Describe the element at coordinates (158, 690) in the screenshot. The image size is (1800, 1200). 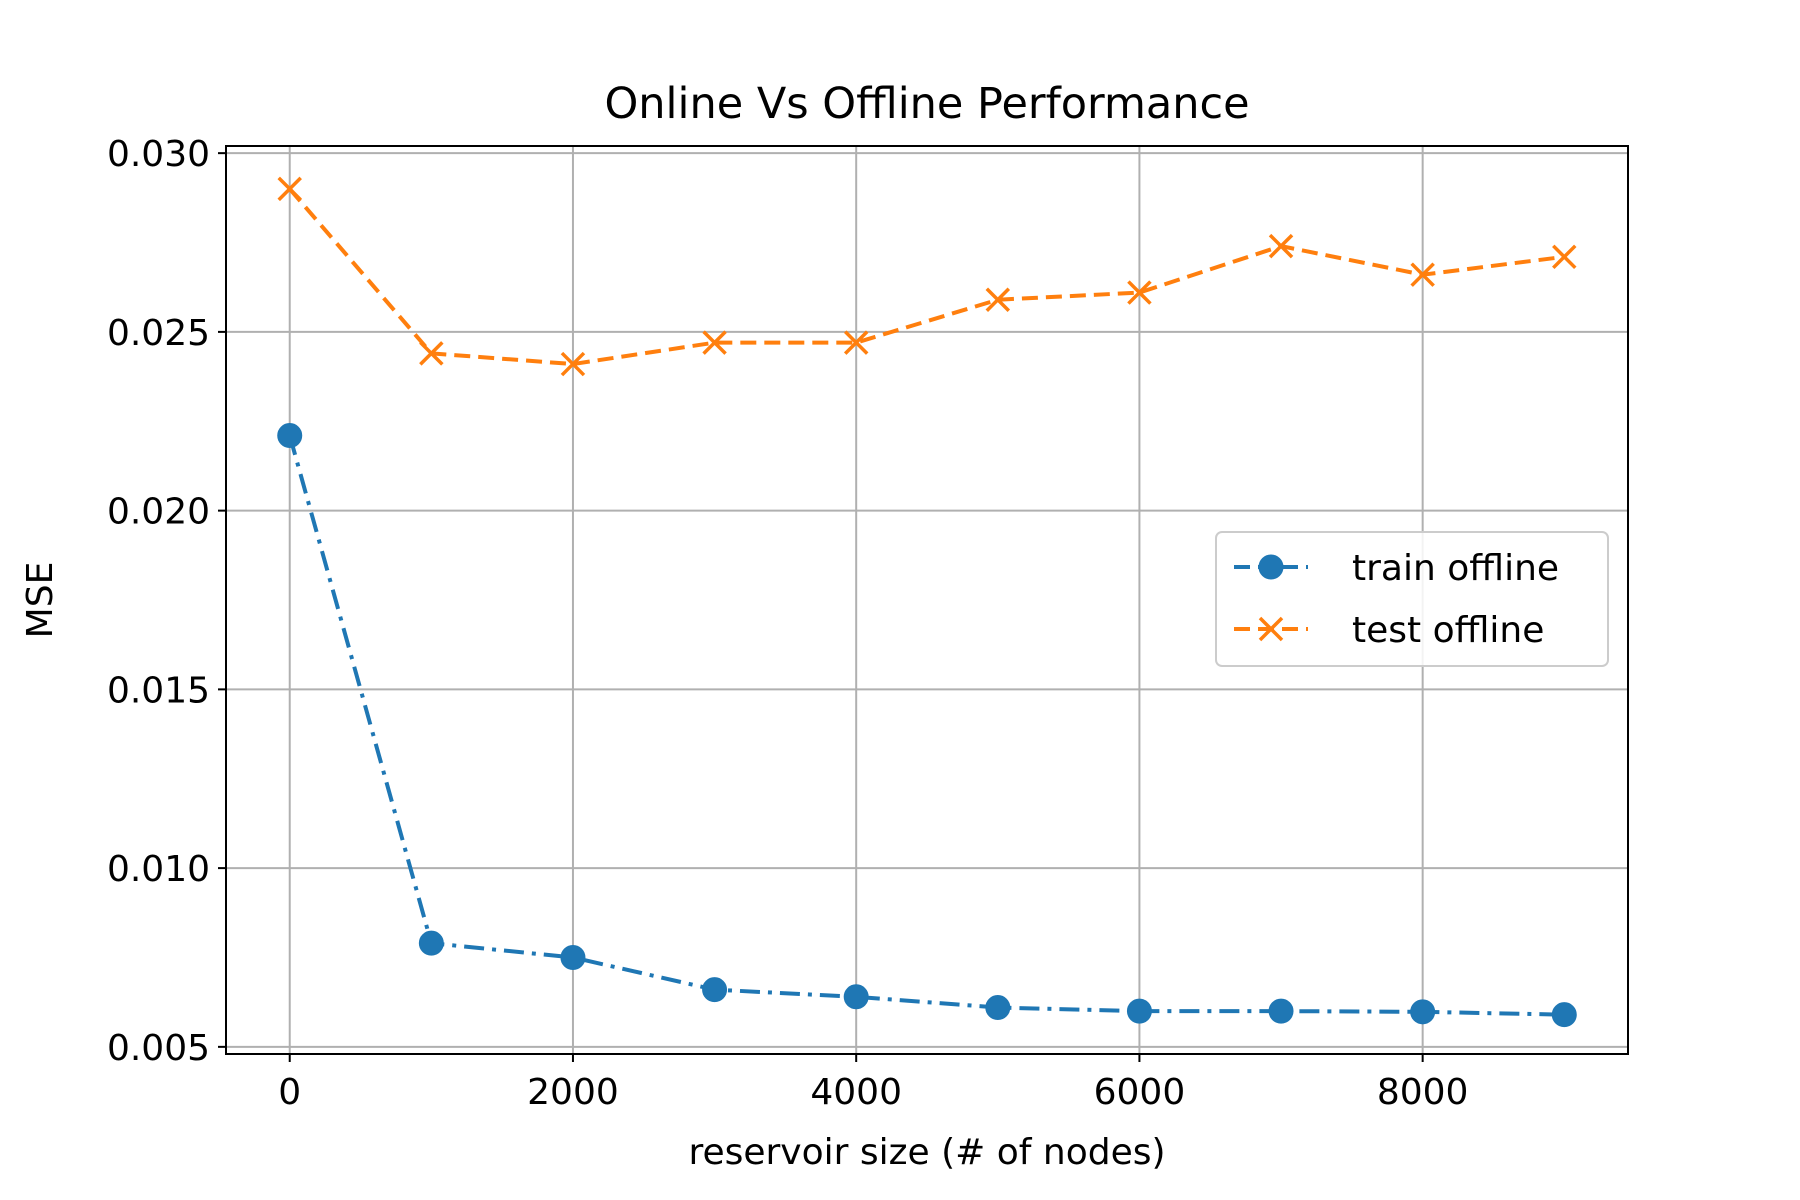
I see `y-tick-label: 0.015` at that location.